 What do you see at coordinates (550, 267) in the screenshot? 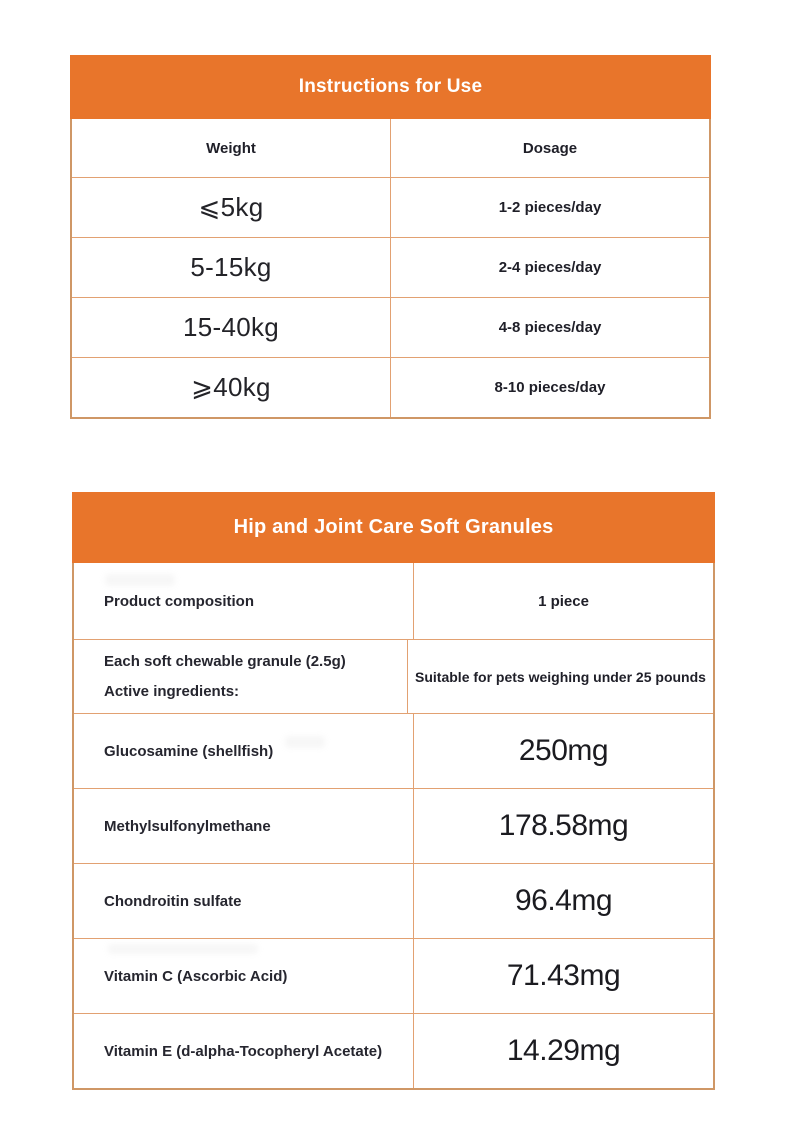
I see `dosage-value: 2-4 pieces/day` at bounding box center [550, 267].